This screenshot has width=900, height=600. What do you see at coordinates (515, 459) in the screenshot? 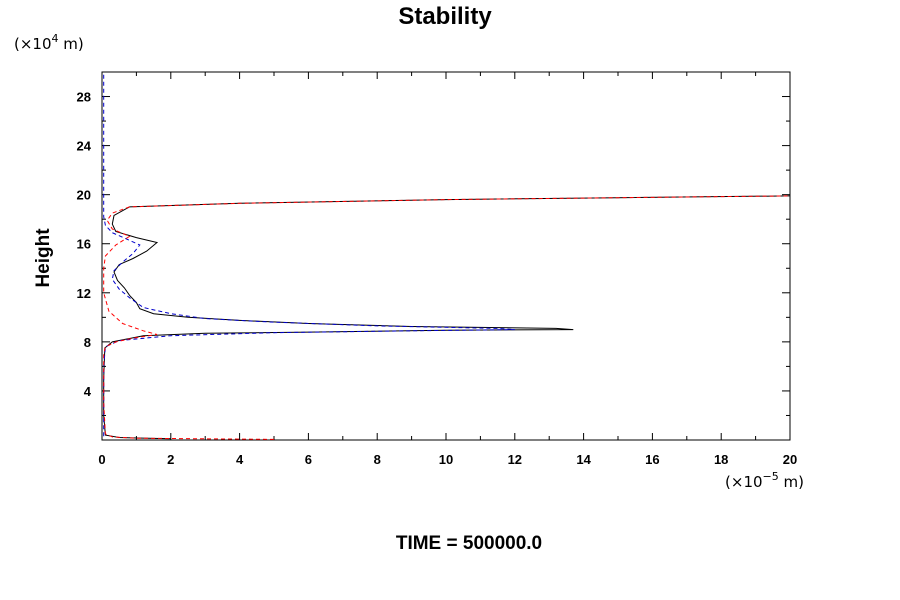
I see `x-tick-label: 12` at bounding box center [515, 459].